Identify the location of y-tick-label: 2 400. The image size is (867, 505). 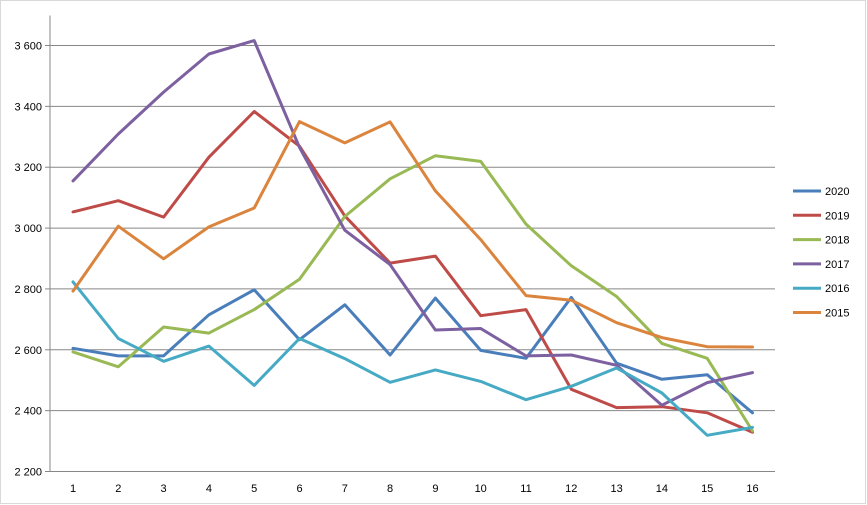
(28, 412).